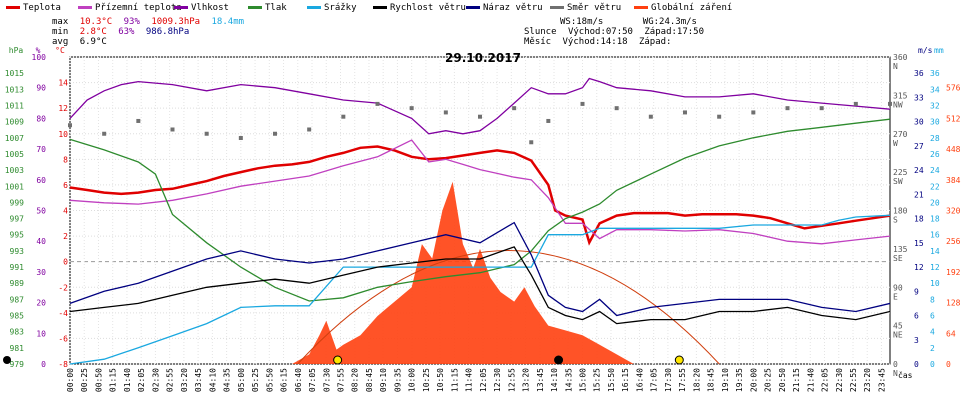 This screenshot has height=400, width=966. What do you see at coordinates (60, 50) in the screenshot?
I see `celsius-axis-label: °C` at bounding box center [60, 50].